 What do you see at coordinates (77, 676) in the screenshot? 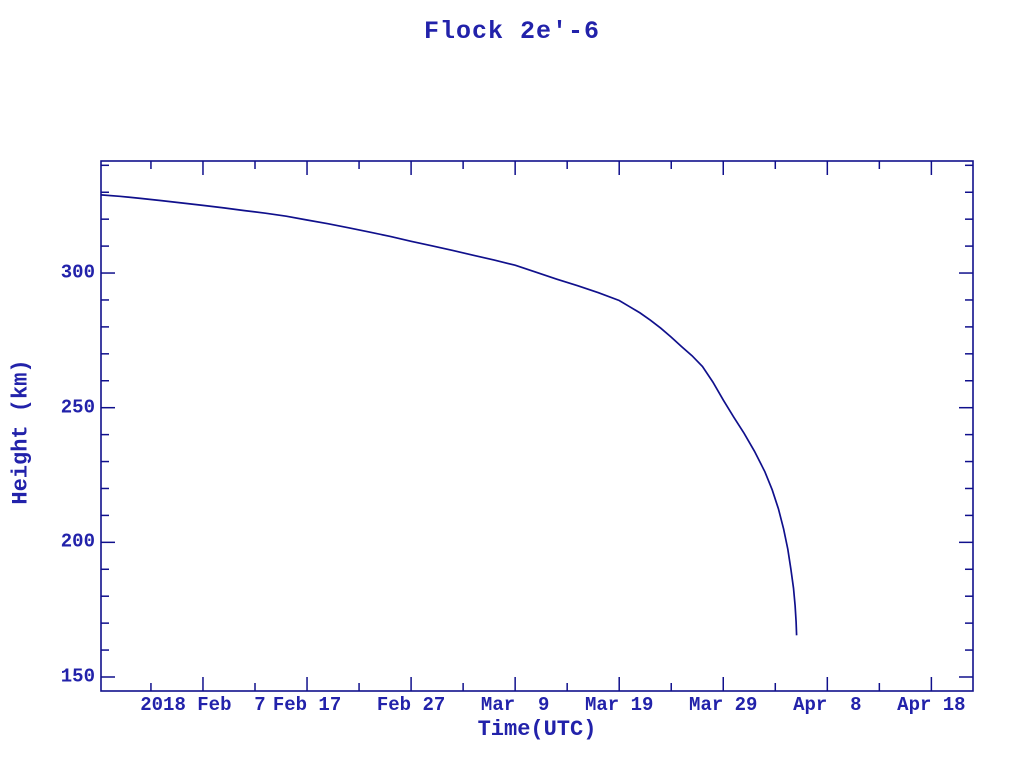
I see `y-tick-label: 150` at bounding box center [77, 676].